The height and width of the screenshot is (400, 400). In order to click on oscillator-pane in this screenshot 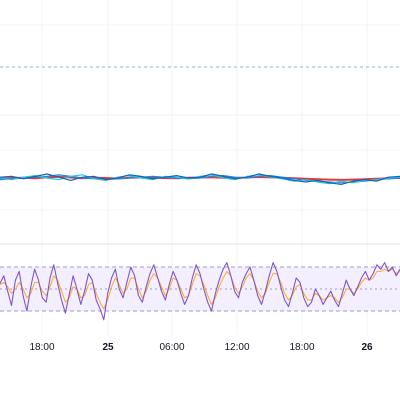, I will do `click(200, 291)`.